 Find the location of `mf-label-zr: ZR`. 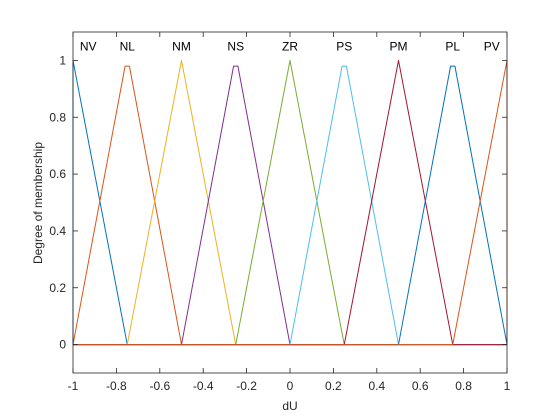

mf-label-zr: ZR is located at coordinates (290, 46).